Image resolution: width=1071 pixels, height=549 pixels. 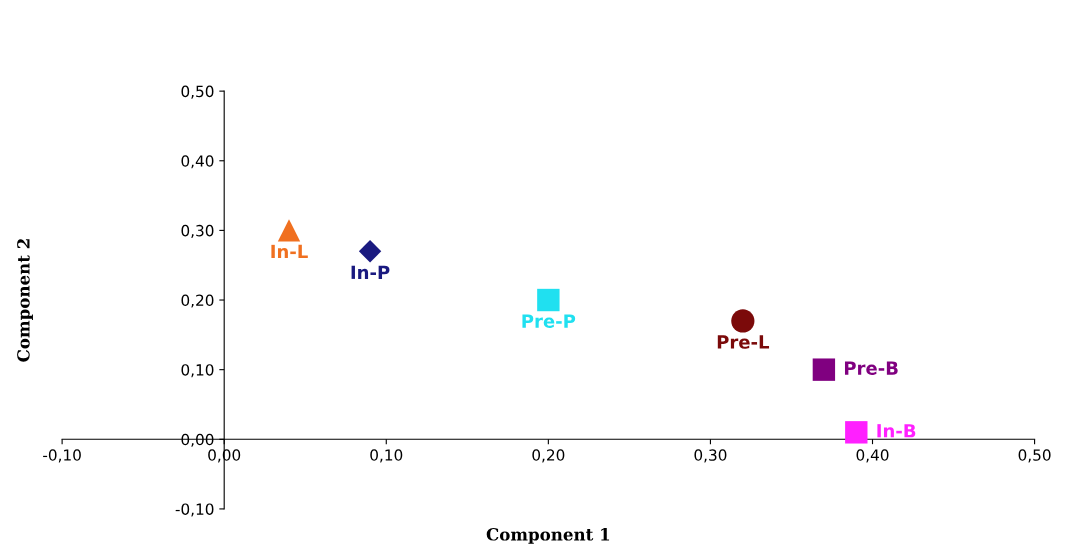 I want to click on series-label: In-L, so click(x=289, y=251).